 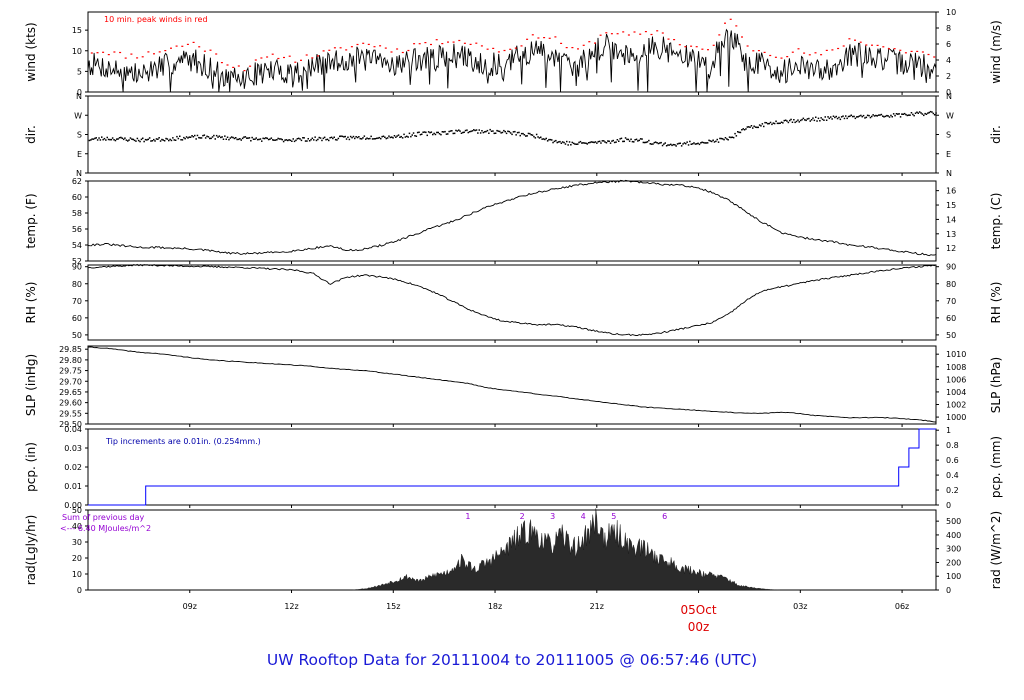 What do you see at coordinates (956, 392) in the screenshot?
I see `pressure-ytick-label-right: 1004` at bounding box center [956, 392].